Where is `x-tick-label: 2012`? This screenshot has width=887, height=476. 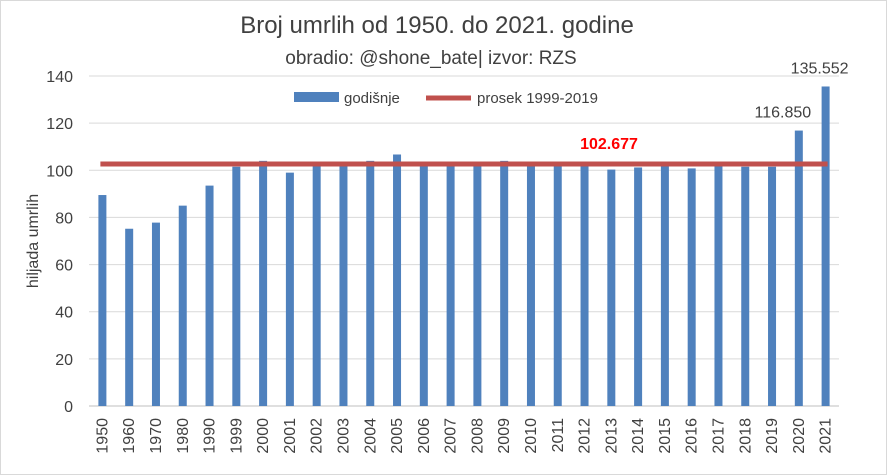 x-tick-label: 2012 is located at coordinates (585, 436).